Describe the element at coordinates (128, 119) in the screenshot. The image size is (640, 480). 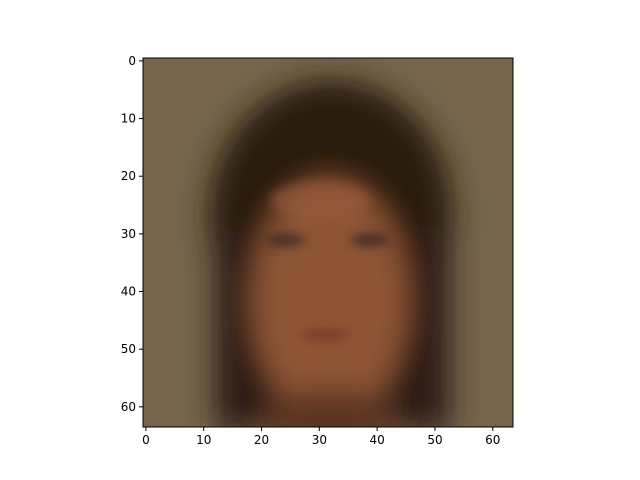
I see `y-tick-label: 10` at that location.